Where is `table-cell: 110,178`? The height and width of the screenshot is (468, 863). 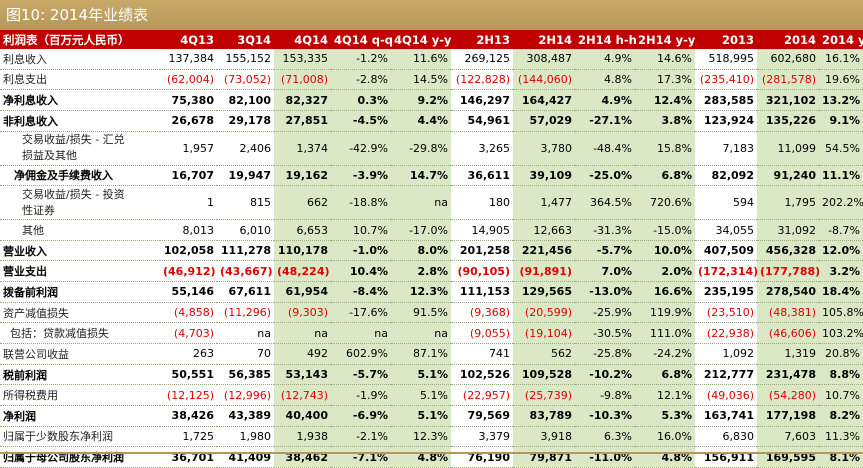
table-cell: 110,178 is located at coordinates (302, 251).